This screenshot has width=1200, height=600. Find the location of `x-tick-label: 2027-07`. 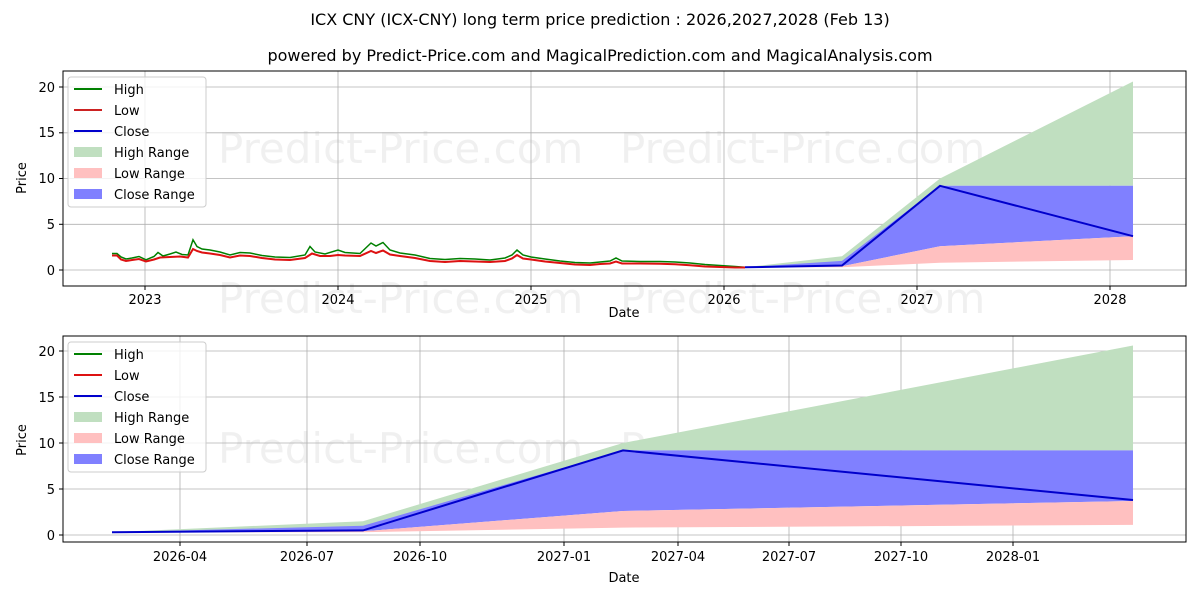

x-tick-label: 2027-07 is located at coordinates (789, 557).